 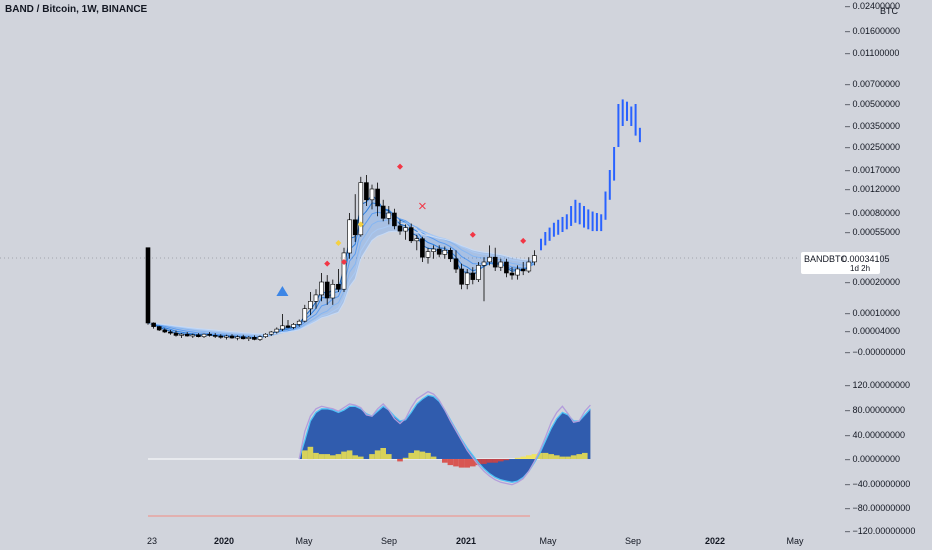 I want to click on osc-tick-label: – 120.00000000, so click(x=877, y=385).